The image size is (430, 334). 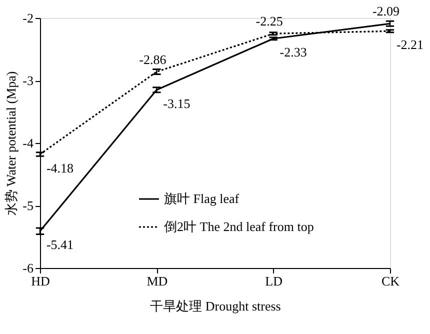 I want to click on data-label: -2.21, so click(x=410, y=44).